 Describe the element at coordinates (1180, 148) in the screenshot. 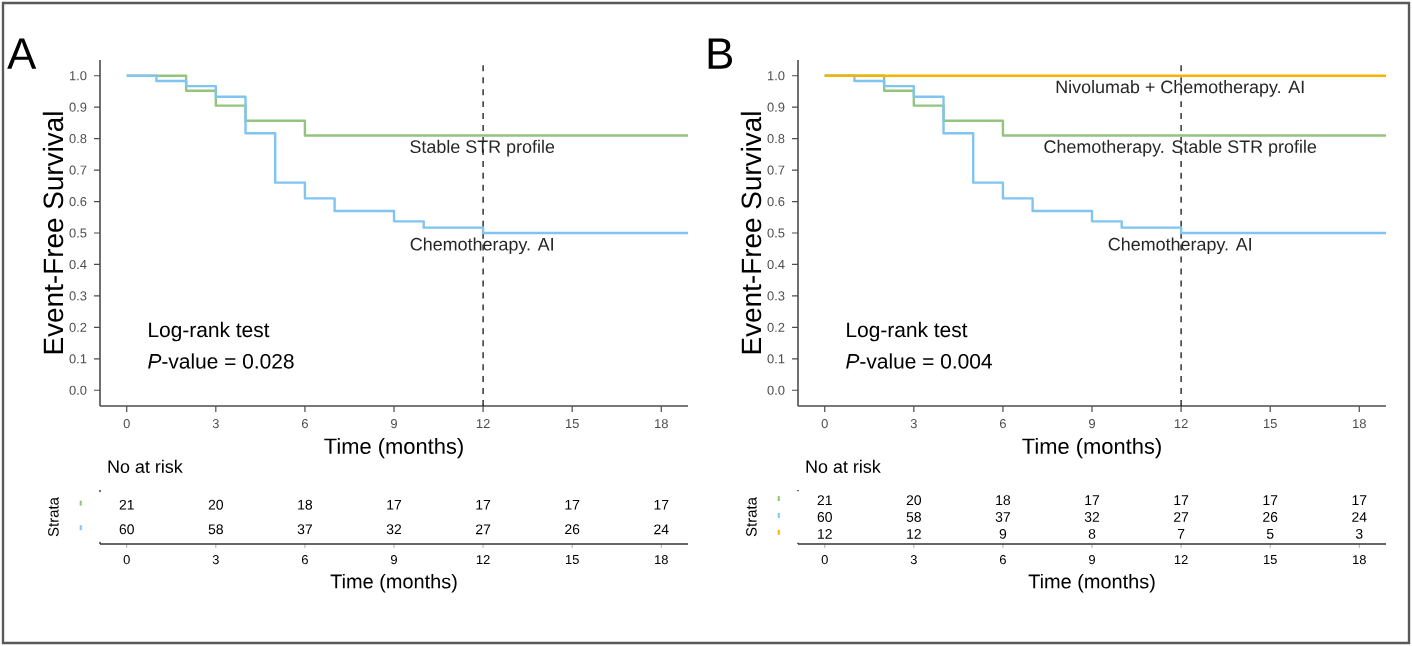

I see `series-label: Chemotherapy. Stable STR profile` at that location.